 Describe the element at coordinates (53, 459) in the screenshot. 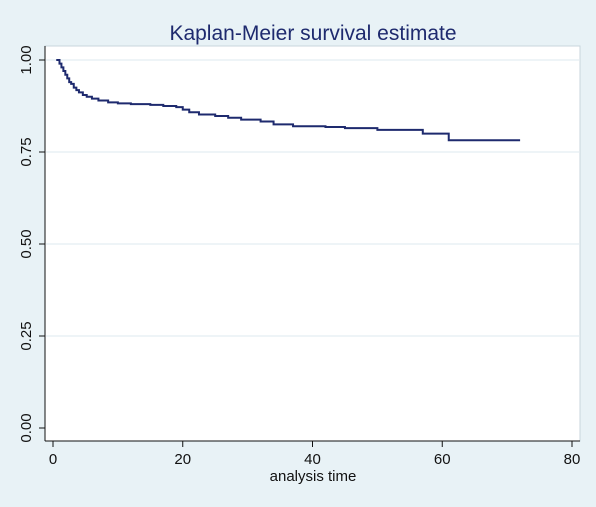

I see `x-tick-label-0: 0` at that location.